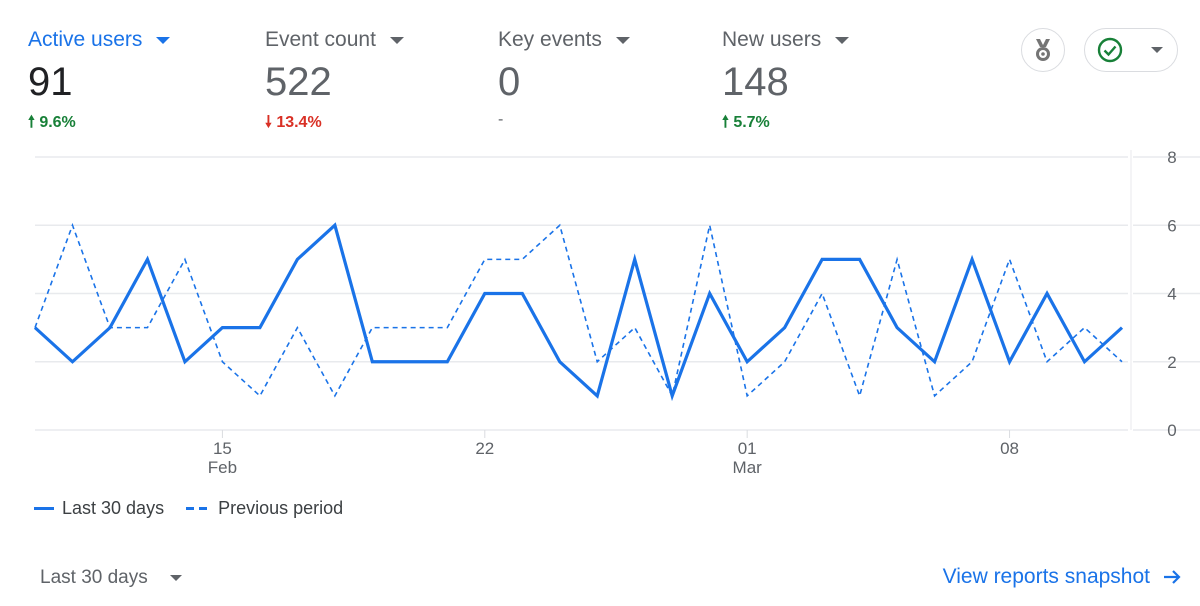  I want to click on x-tick-sublabel: Mar, so click(748, 467).